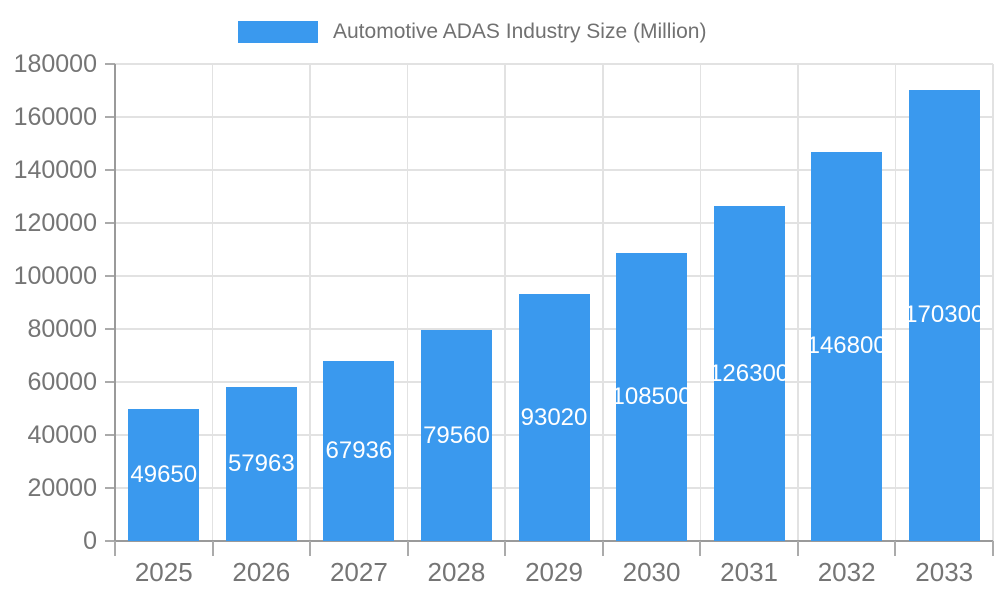  What do you see at coordinates (62, 329) in the screenshot?
I see `y-axis-label: 80000` at bounding box center [62, 329].